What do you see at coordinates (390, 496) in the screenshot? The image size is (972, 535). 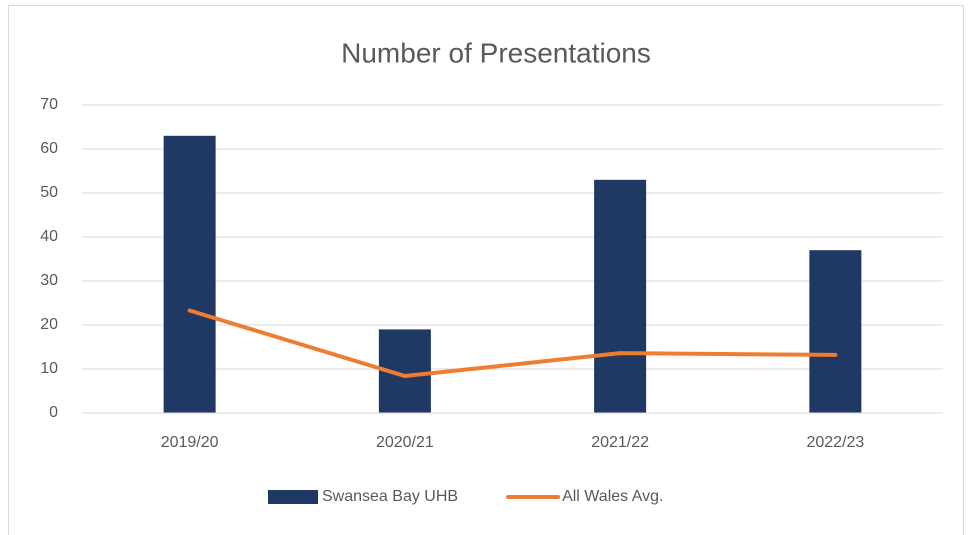 I see `legend-label: Swansea Bay UHB` at bounding box center [390, 496].